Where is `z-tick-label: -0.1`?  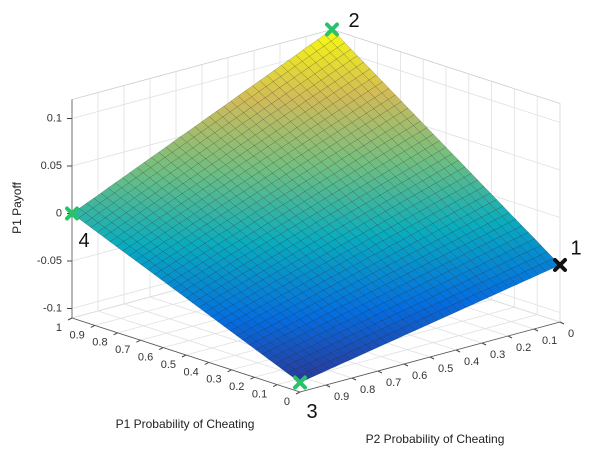 z-tick-label: -0.1 is located at coordinates (52, 308).